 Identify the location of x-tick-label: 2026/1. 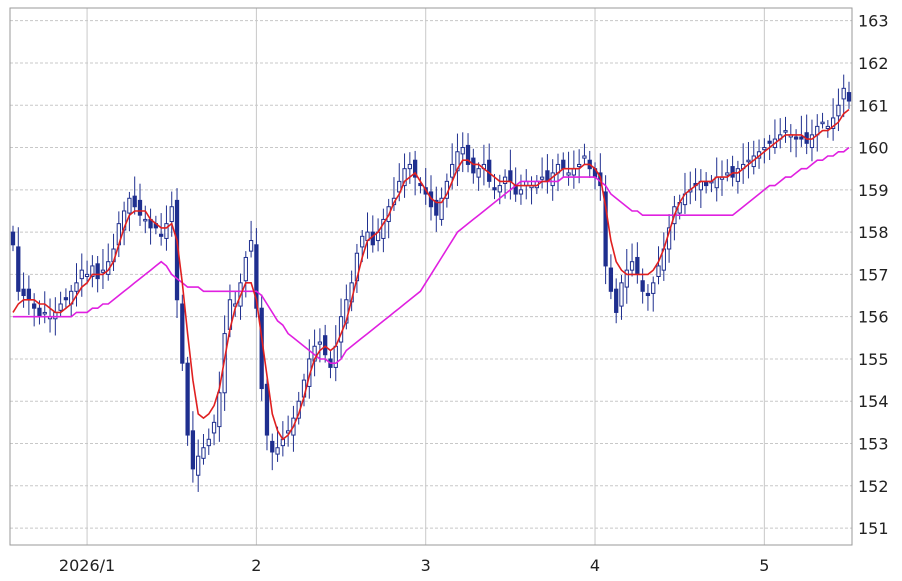
(87, 565).